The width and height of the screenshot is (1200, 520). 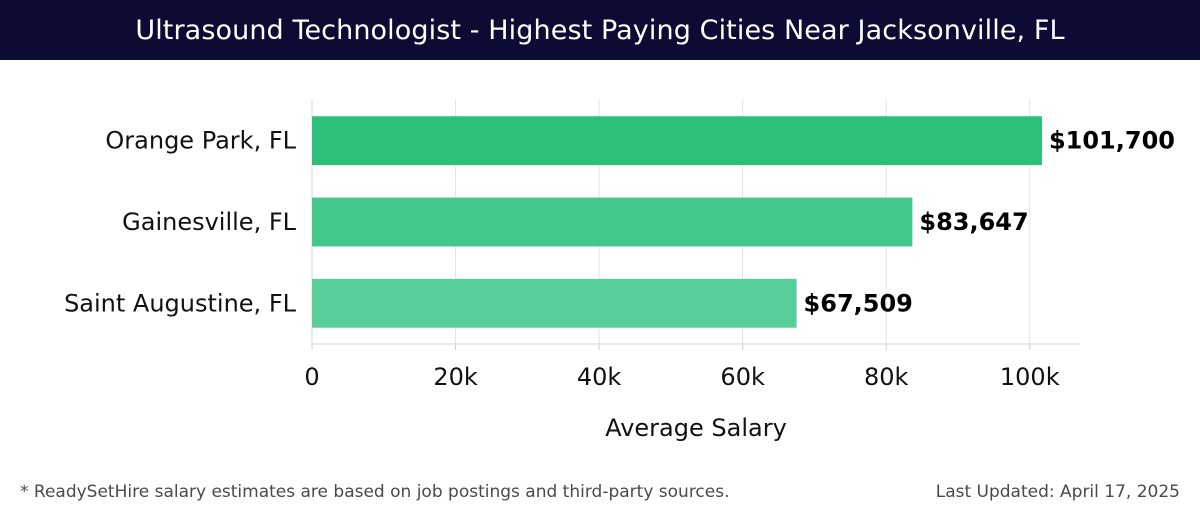 What do you see at coordinates (681, 377) in the screenshot?
I see `x-axis-ticks: 0 20k 40k 60k 80k 100k` at bounding box center [681, 377].